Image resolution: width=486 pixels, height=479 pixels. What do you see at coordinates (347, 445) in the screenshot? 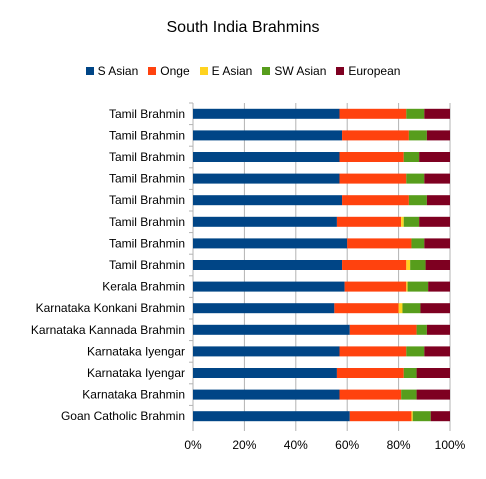
I see `x-tick-label: 60%` at bounding box center [347, 445].